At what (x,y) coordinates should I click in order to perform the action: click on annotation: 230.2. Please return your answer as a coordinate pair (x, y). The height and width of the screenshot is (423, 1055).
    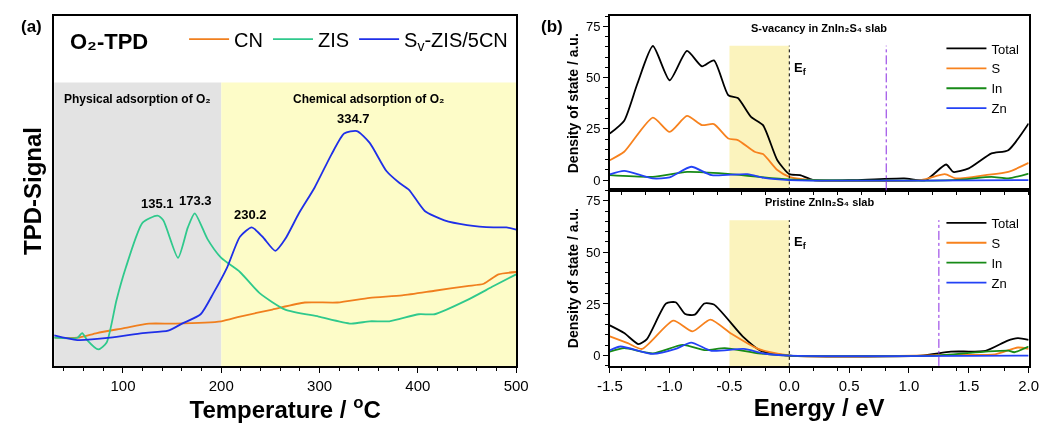
    Looking at the image, I should click on (250, 214).